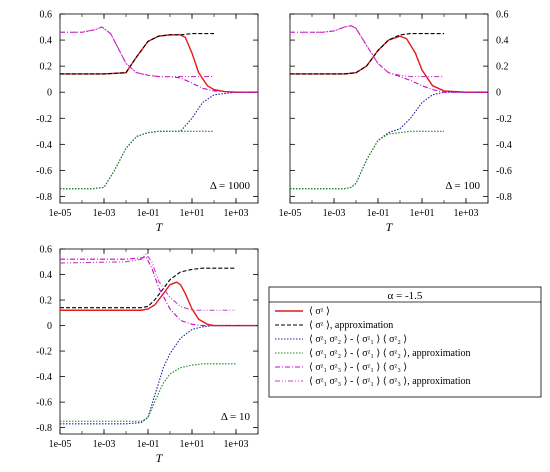  What do you see at coordinates (462, 186) in the screenshot?
I see `panel-label: Δ = 100` at bounding box center [462, 186].